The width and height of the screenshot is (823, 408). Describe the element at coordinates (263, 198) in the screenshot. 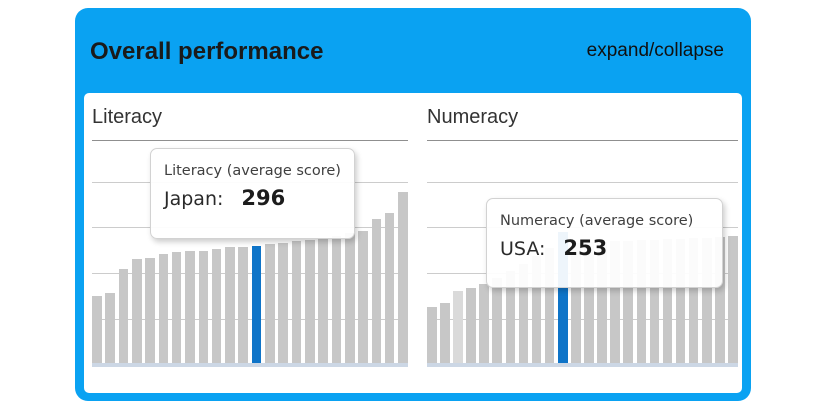

I see `tooltip-score-value: 296` at that location.